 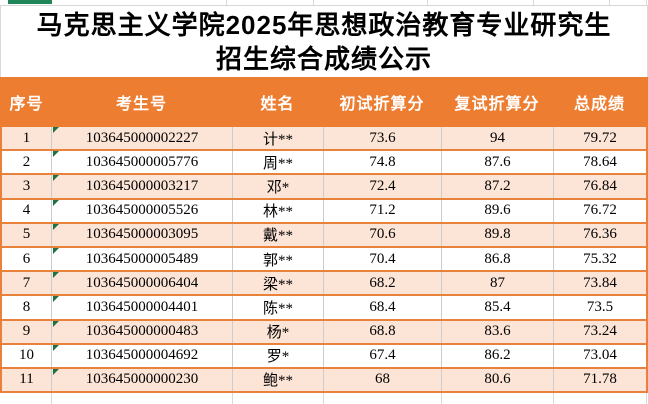 What do you see at coordinates (277, 355) in the screenshot?
I see `cell-name: 罗*` at bounding box center [277, 355].